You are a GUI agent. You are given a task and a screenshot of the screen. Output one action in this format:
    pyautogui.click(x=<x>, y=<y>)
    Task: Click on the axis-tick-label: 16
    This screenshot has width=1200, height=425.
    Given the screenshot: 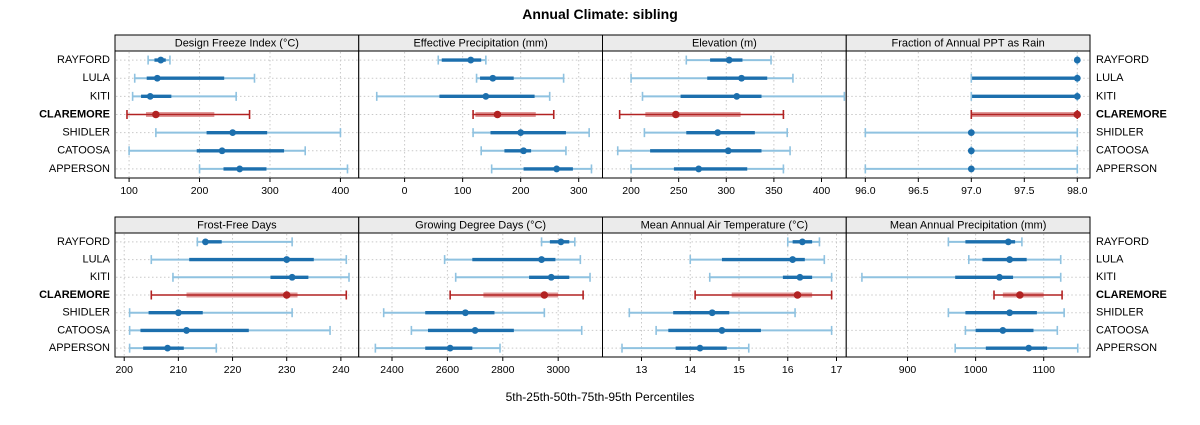 What is the action you would take?
    pyautogui.click(x=788, y=370)
    